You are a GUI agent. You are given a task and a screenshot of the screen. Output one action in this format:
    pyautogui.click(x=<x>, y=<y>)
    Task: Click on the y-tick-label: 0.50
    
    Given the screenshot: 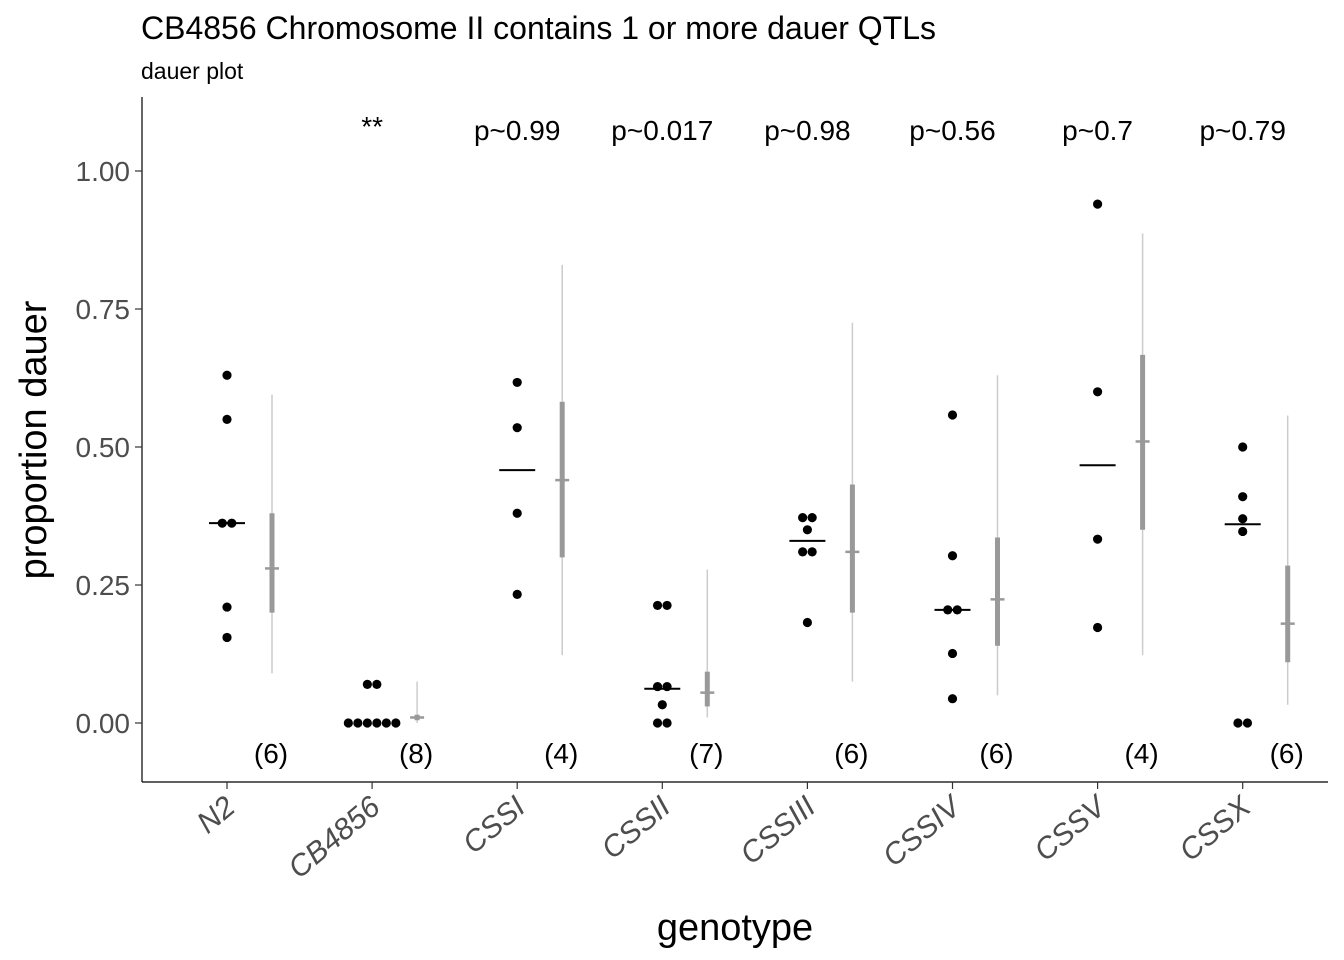 What is the action you would take?
    pyautogui.click(x=103, y=447)
    